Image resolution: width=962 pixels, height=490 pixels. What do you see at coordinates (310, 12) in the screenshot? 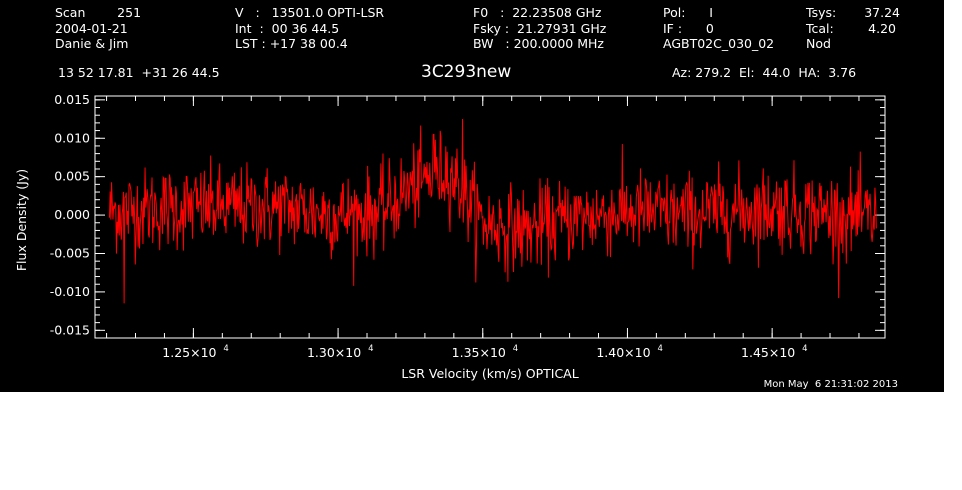
I see `velocity-label: V : 13501.0 OPTI-LSR` at bounding box center [310, 12].